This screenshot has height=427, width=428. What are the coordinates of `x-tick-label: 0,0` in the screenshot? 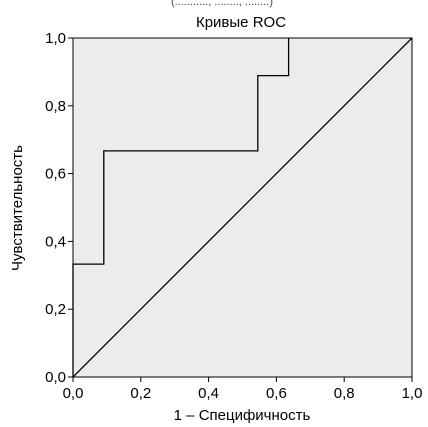 It's located at (73, 393).